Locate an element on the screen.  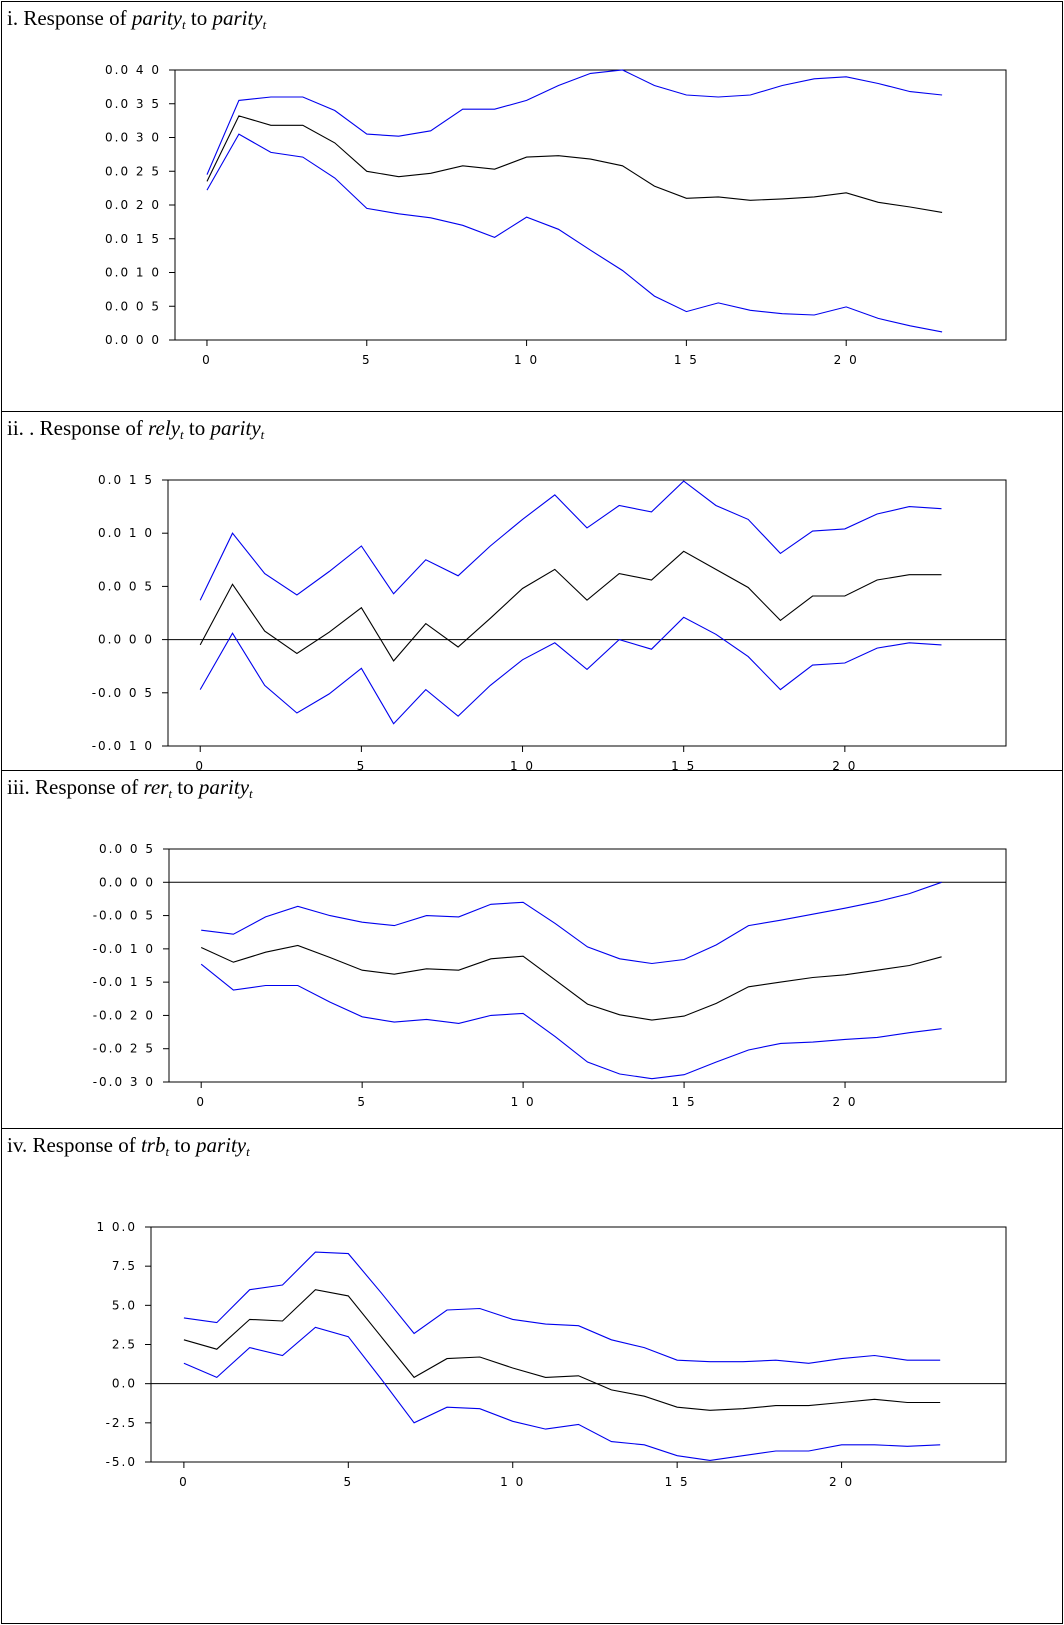
y-tick-label: 0.0 3 0 is located at coordinates (133, 138).